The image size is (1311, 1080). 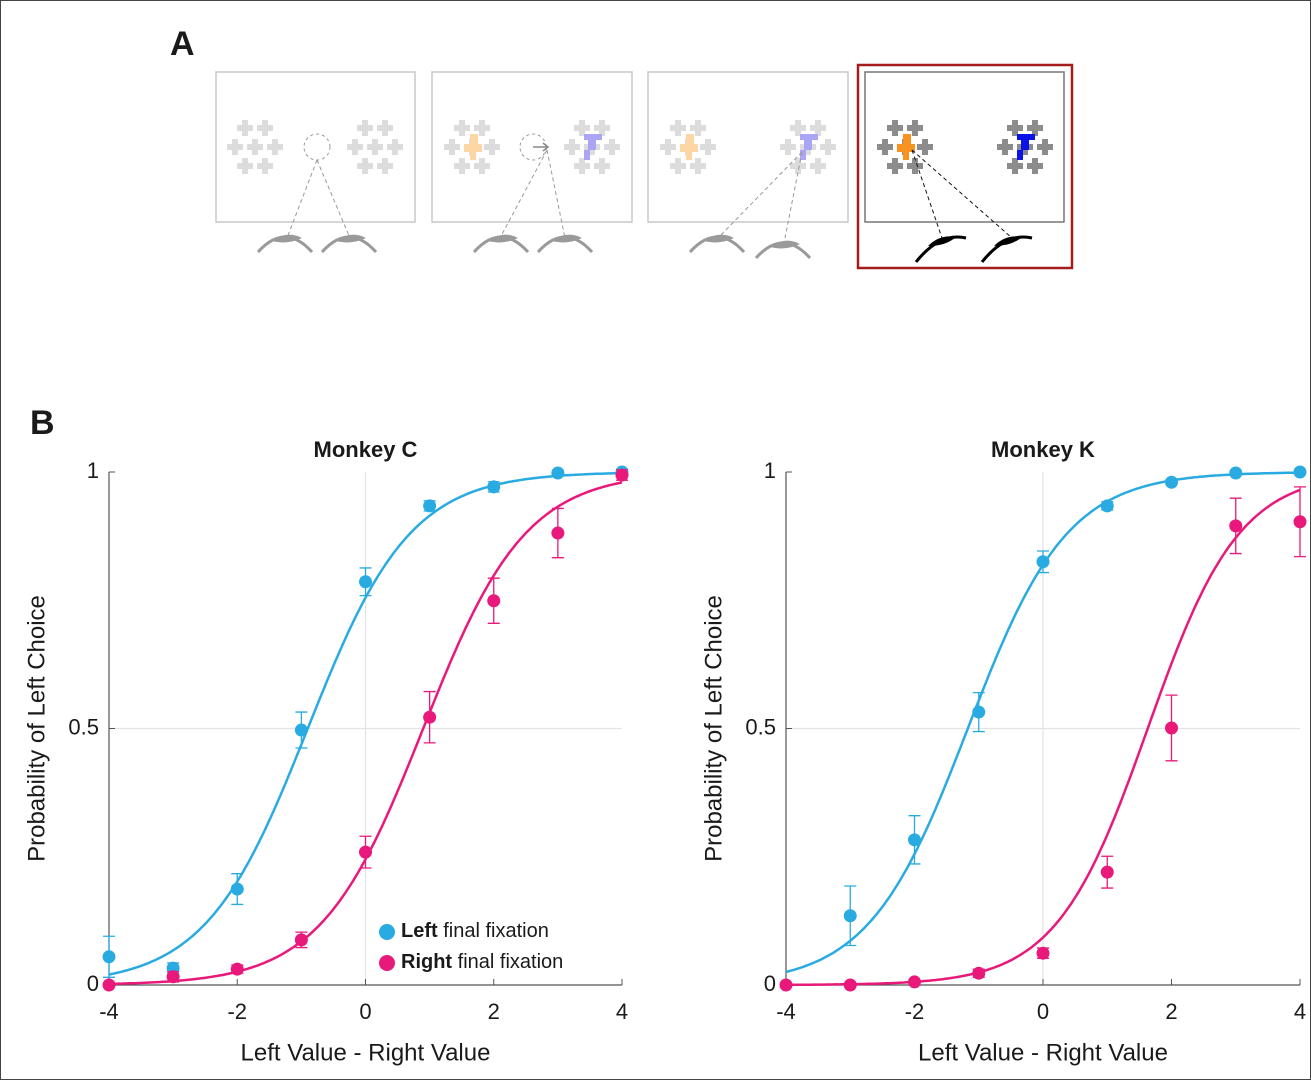 I want to click on panel-label: B, so click(x=42, y=423).